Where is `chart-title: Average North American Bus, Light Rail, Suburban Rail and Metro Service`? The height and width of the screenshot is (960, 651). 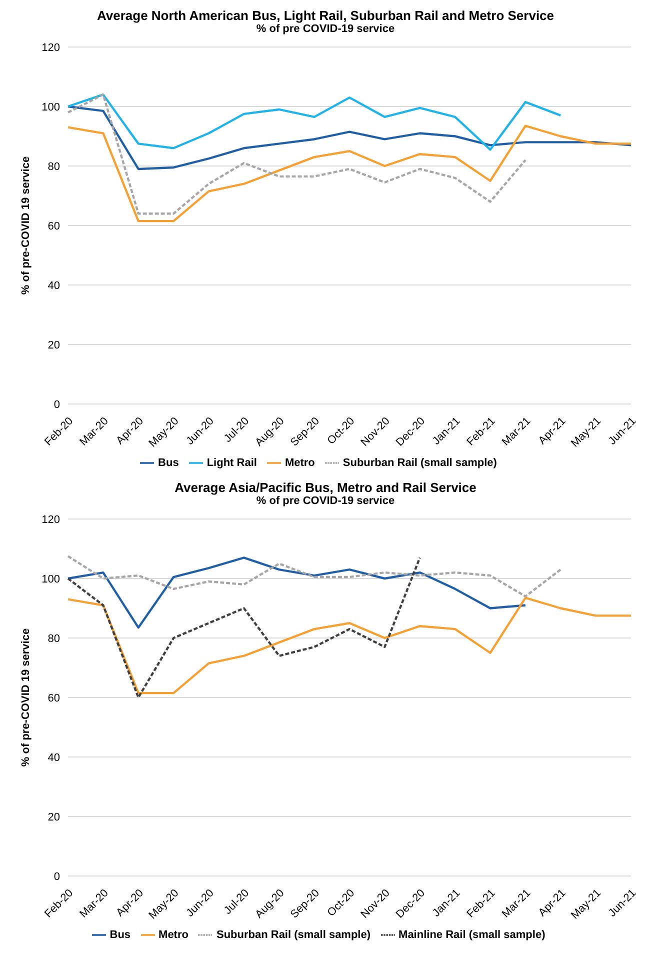 chart-title: Average North American Bus, Light Rail, Suburban Rail and Metro Service is located at coordinates (326, 15).